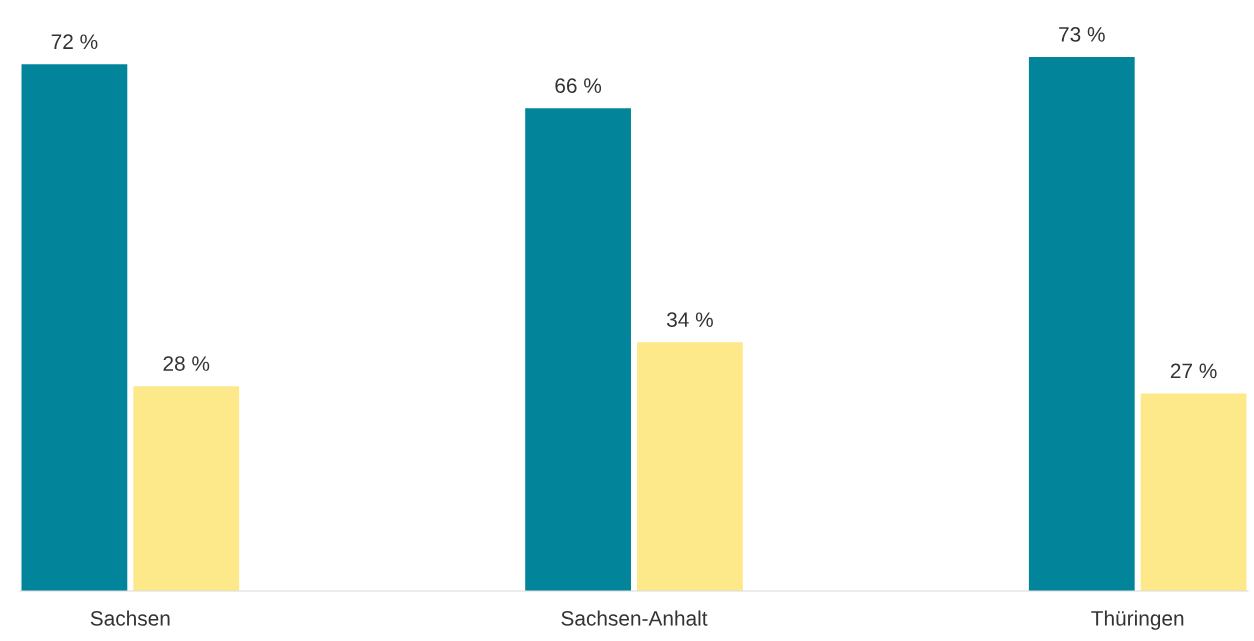 This screenshot has height=641, width=1254. I want to click on data-label: 72 %, so click(74, 41).